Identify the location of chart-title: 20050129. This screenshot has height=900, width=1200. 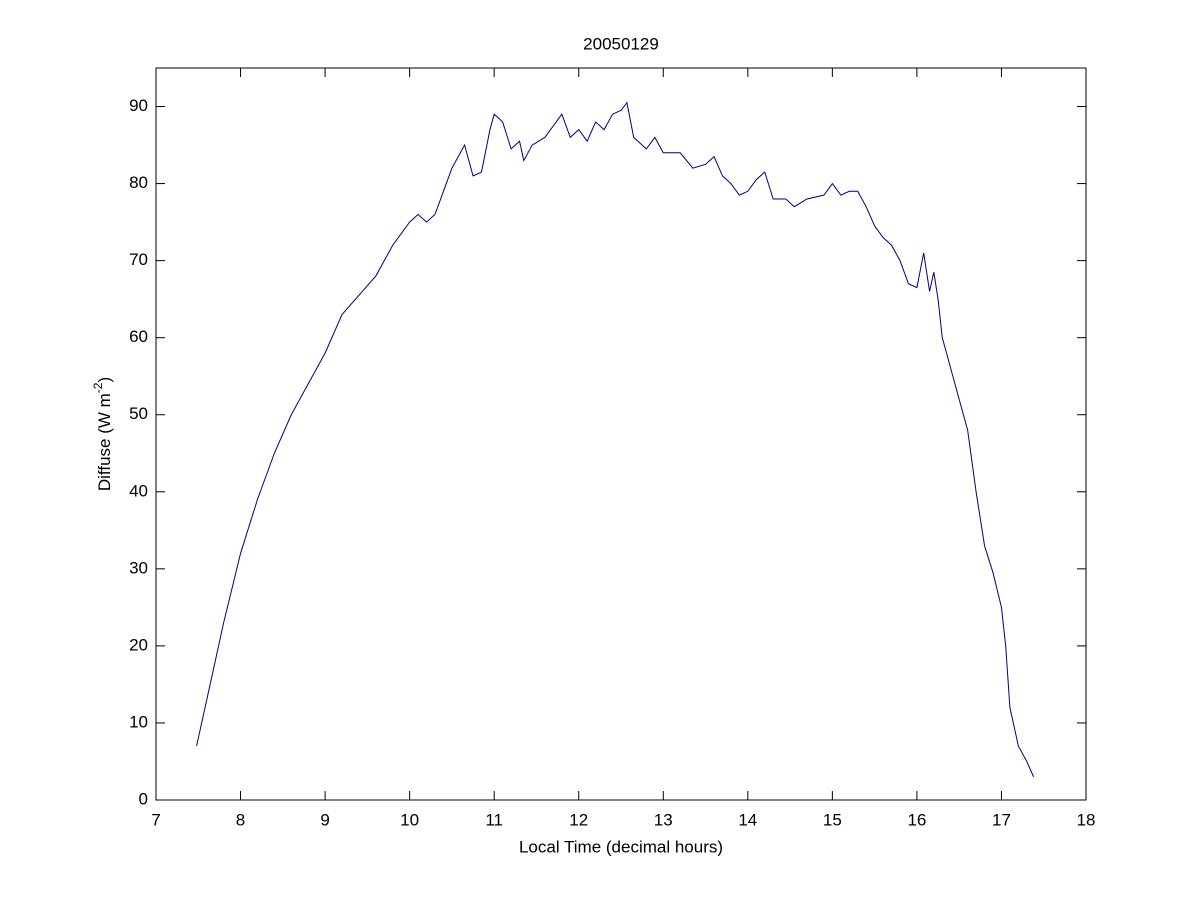
(621, 43).